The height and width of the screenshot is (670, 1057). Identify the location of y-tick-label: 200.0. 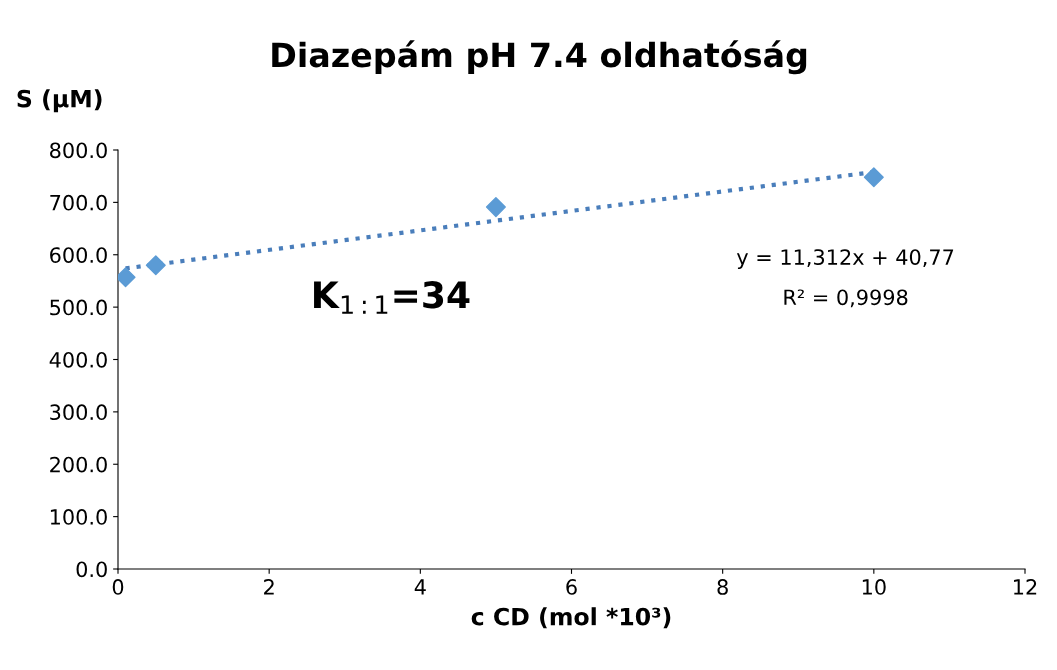
(78, 464).